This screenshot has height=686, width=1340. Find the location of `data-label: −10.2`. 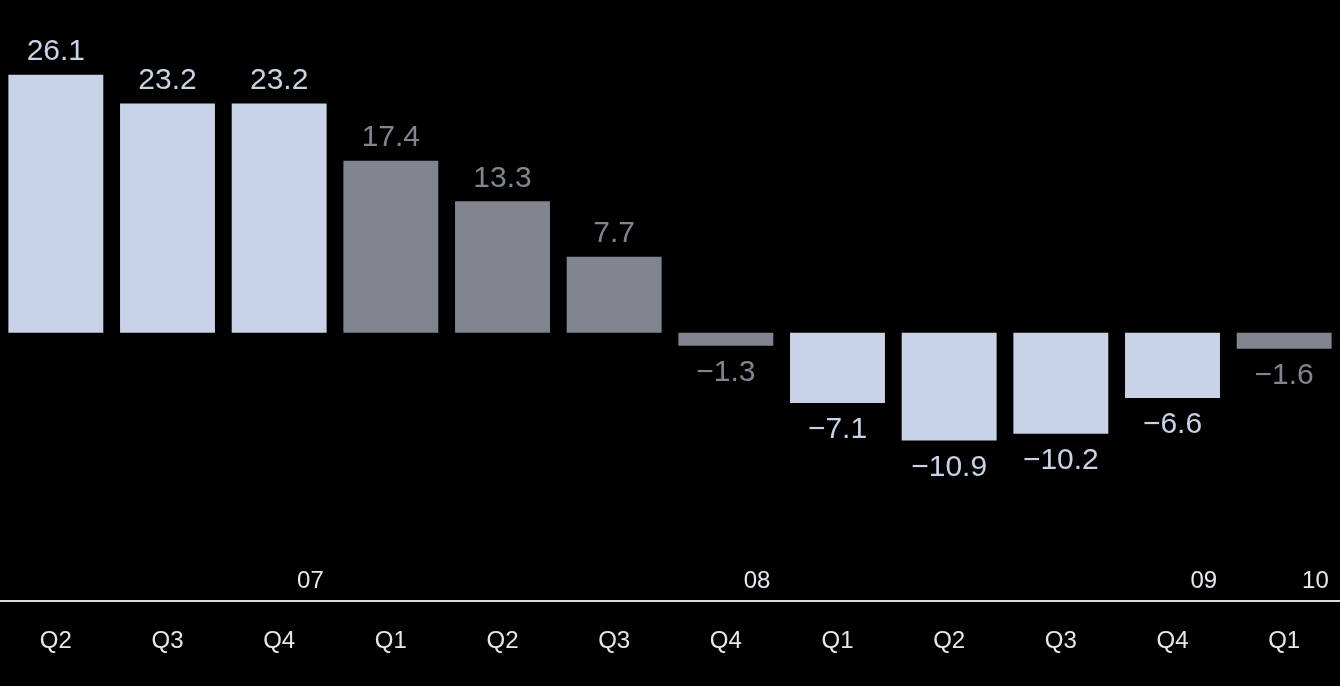

data-label: −10.2 is located at coordinates (1060, 458).